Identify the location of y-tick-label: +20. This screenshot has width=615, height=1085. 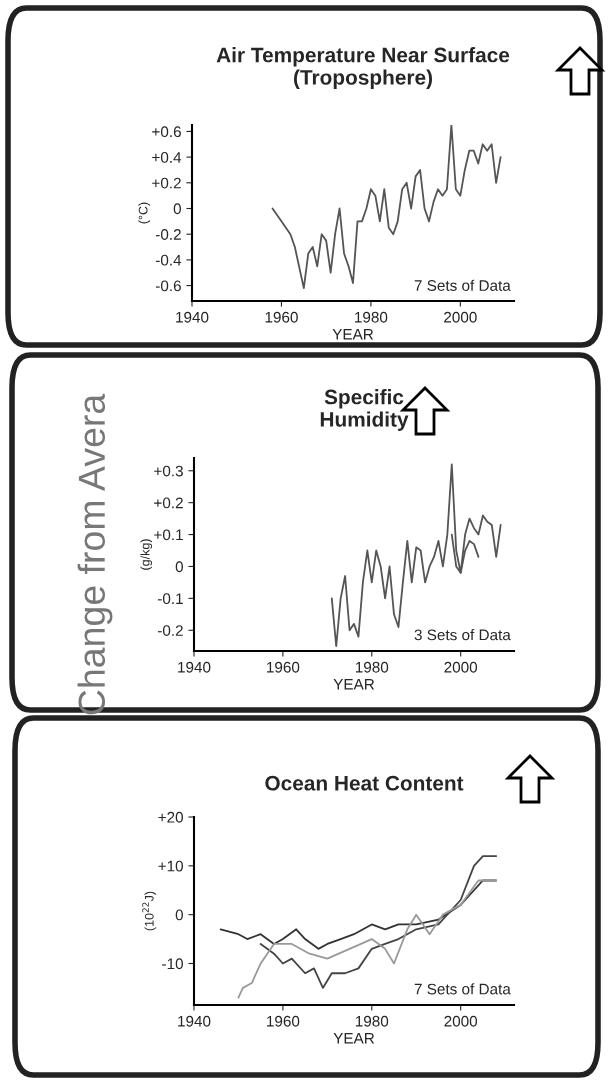
(170, 817).